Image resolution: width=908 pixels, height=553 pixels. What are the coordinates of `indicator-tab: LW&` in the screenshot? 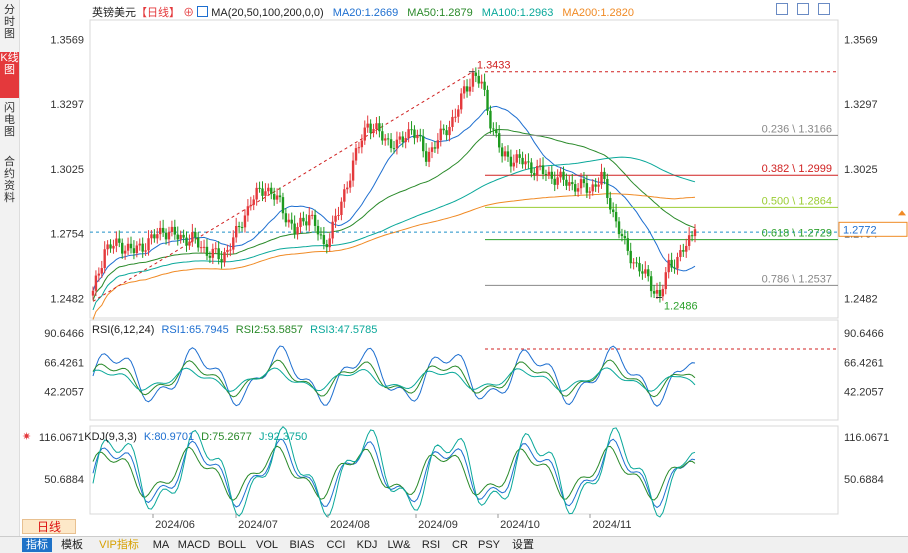 It's located at (399, 545).